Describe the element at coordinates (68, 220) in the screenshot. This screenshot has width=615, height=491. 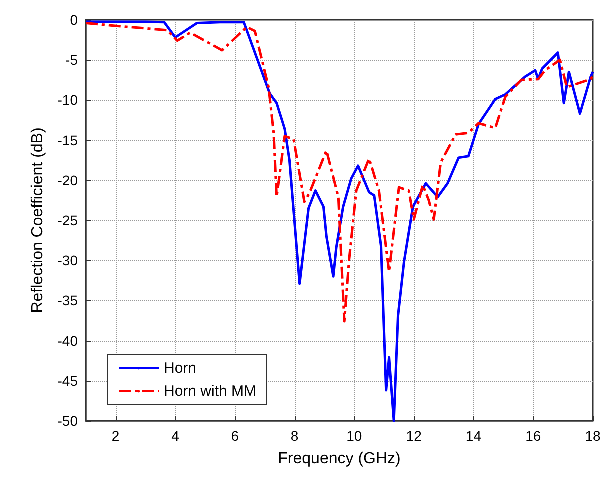
I see `y-tick-label: -25` at that location.